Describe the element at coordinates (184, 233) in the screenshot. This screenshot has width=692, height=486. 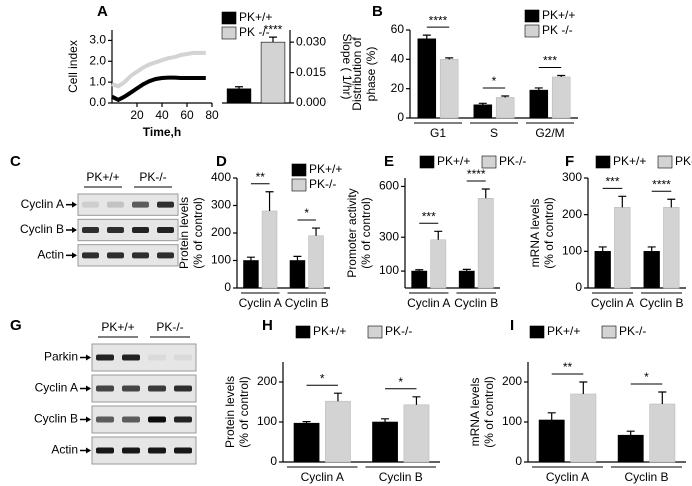
I see `y-axis-label: Protein levels` at that location.